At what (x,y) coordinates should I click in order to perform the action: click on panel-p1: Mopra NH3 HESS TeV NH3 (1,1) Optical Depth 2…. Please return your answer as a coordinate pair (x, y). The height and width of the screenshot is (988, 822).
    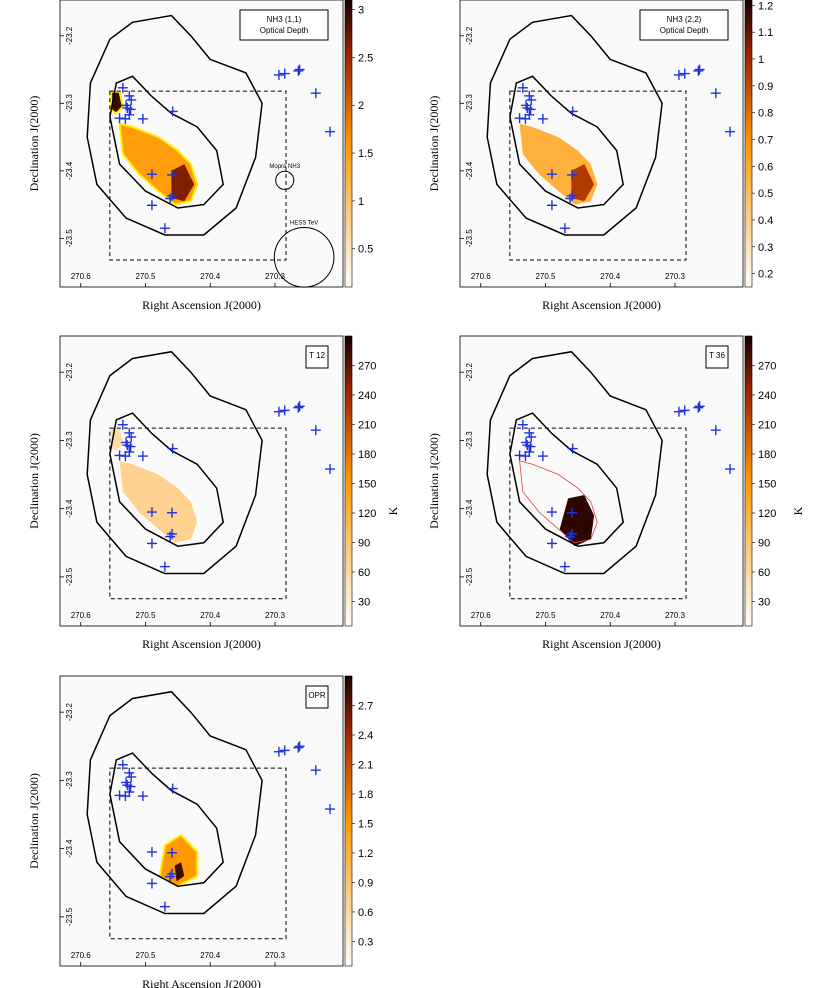
    Looking at the image, I should click on (200, 156).